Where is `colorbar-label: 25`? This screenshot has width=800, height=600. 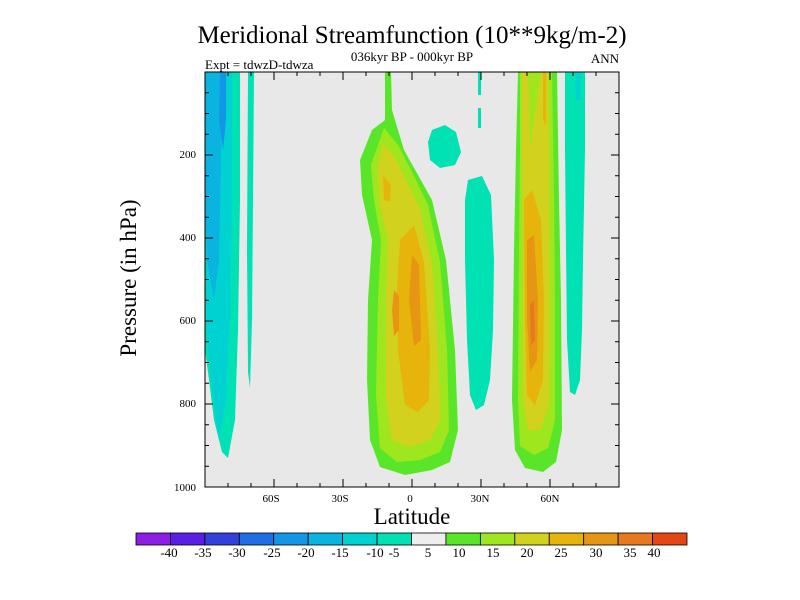
colorbar-label: 25 is located at coordinates (561, 552).